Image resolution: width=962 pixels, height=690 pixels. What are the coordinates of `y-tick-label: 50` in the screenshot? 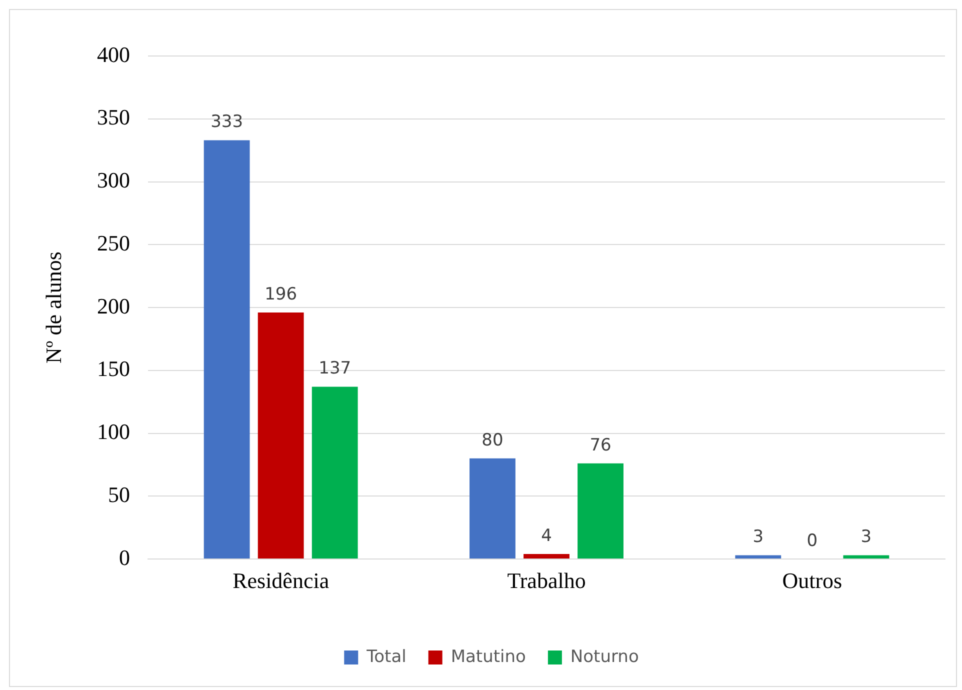 It's located at (119, 494).